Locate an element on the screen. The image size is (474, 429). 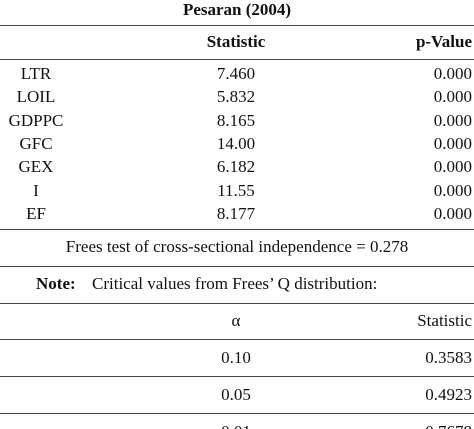
column-header: α is located at coordinates (236, 320).